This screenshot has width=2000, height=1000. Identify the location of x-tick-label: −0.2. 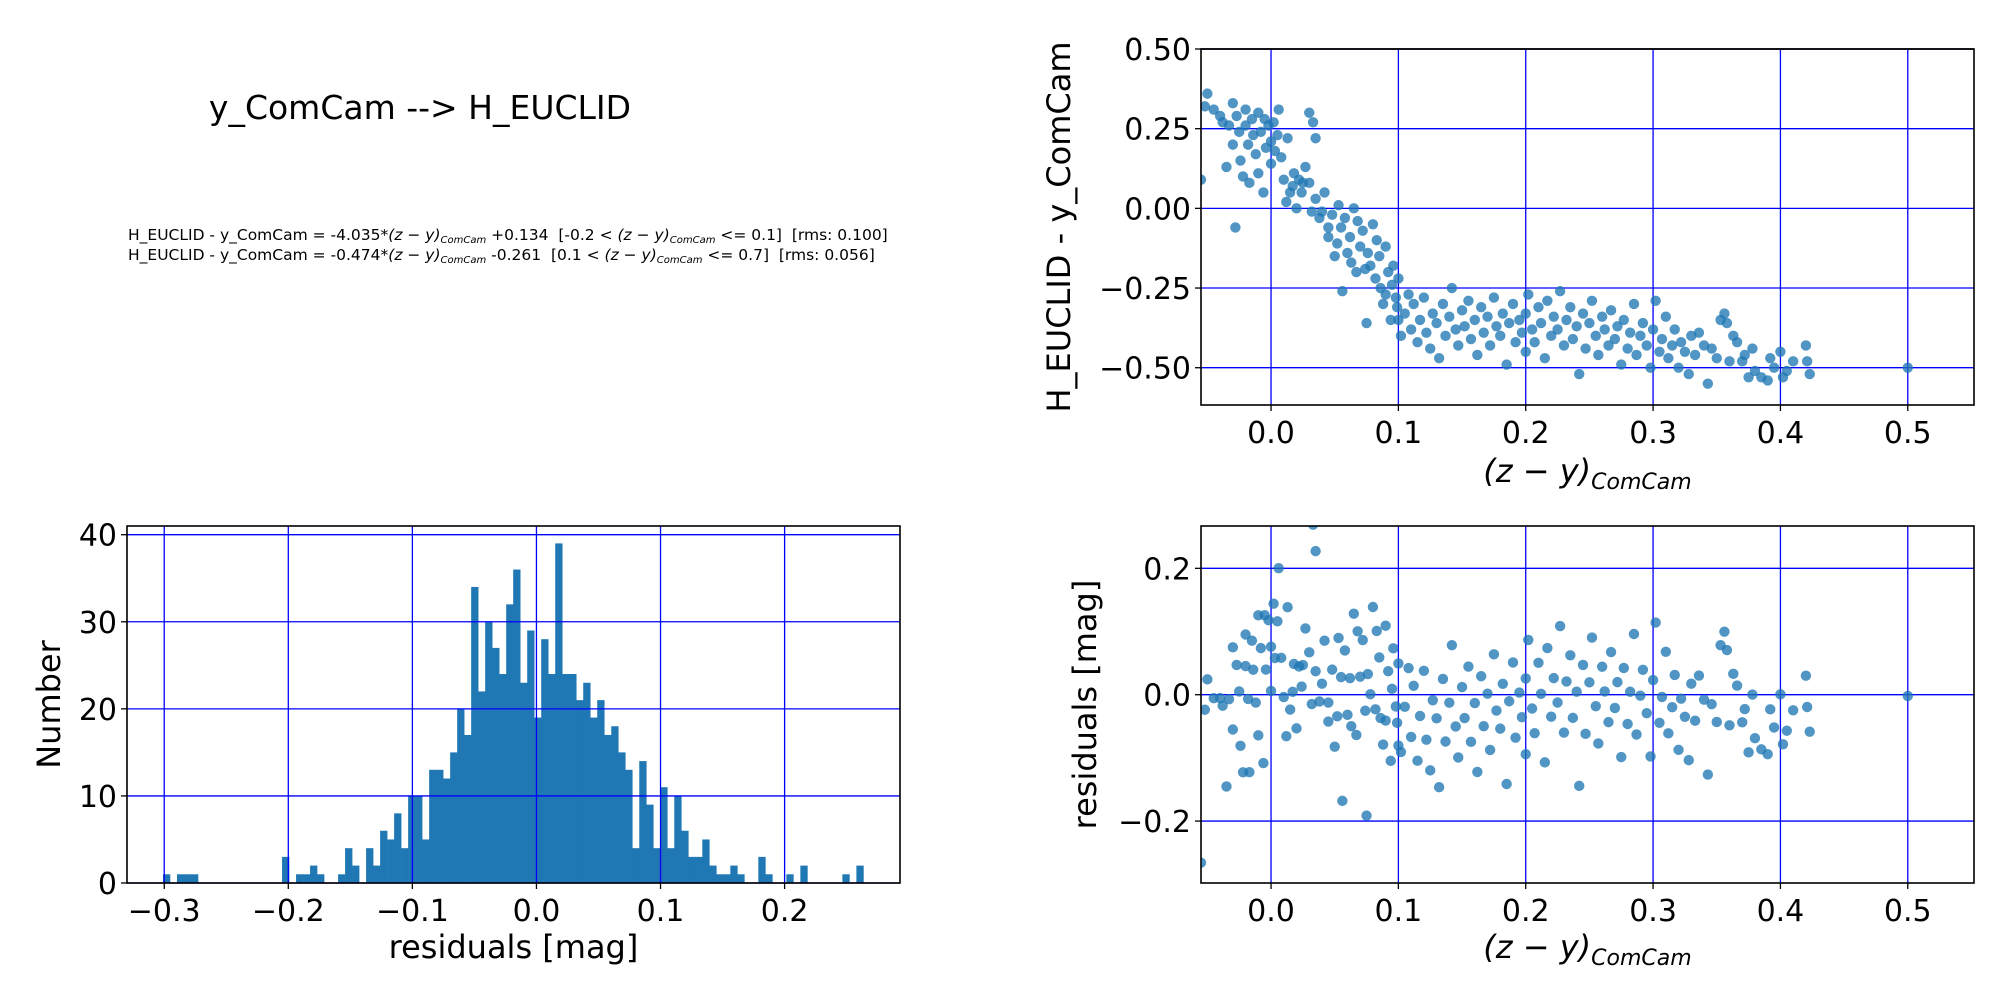
(288, 911).